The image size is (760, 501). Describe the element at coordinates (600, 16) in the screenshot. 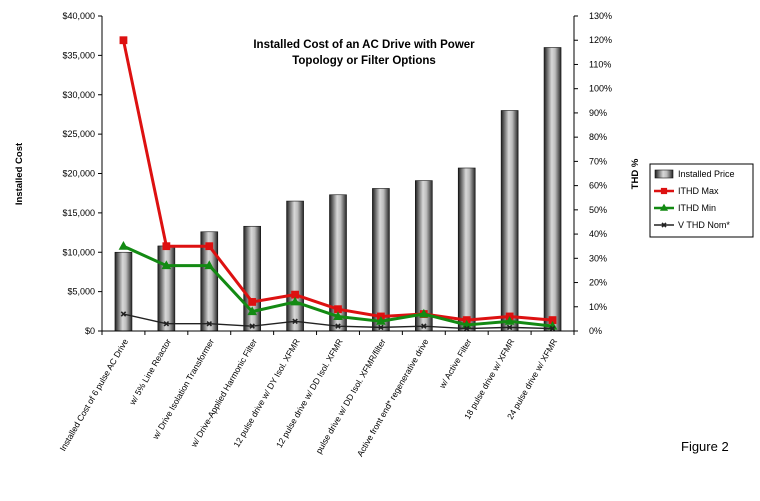

I see `y2-tick-label: 130%` at that location.